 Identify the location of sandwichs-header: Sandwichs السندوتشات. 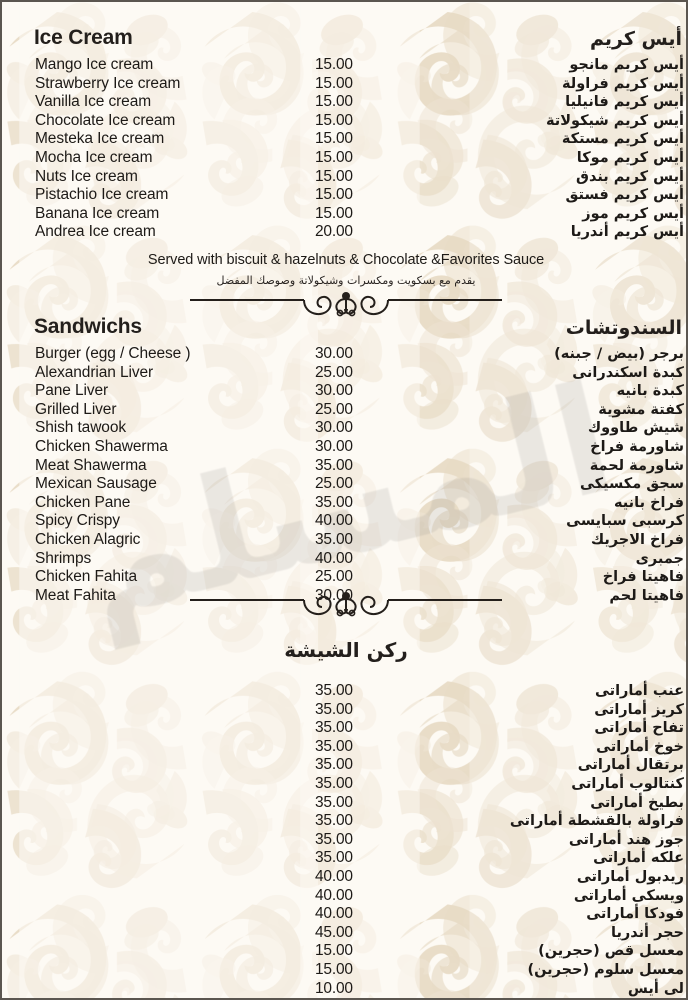
(344, 330).